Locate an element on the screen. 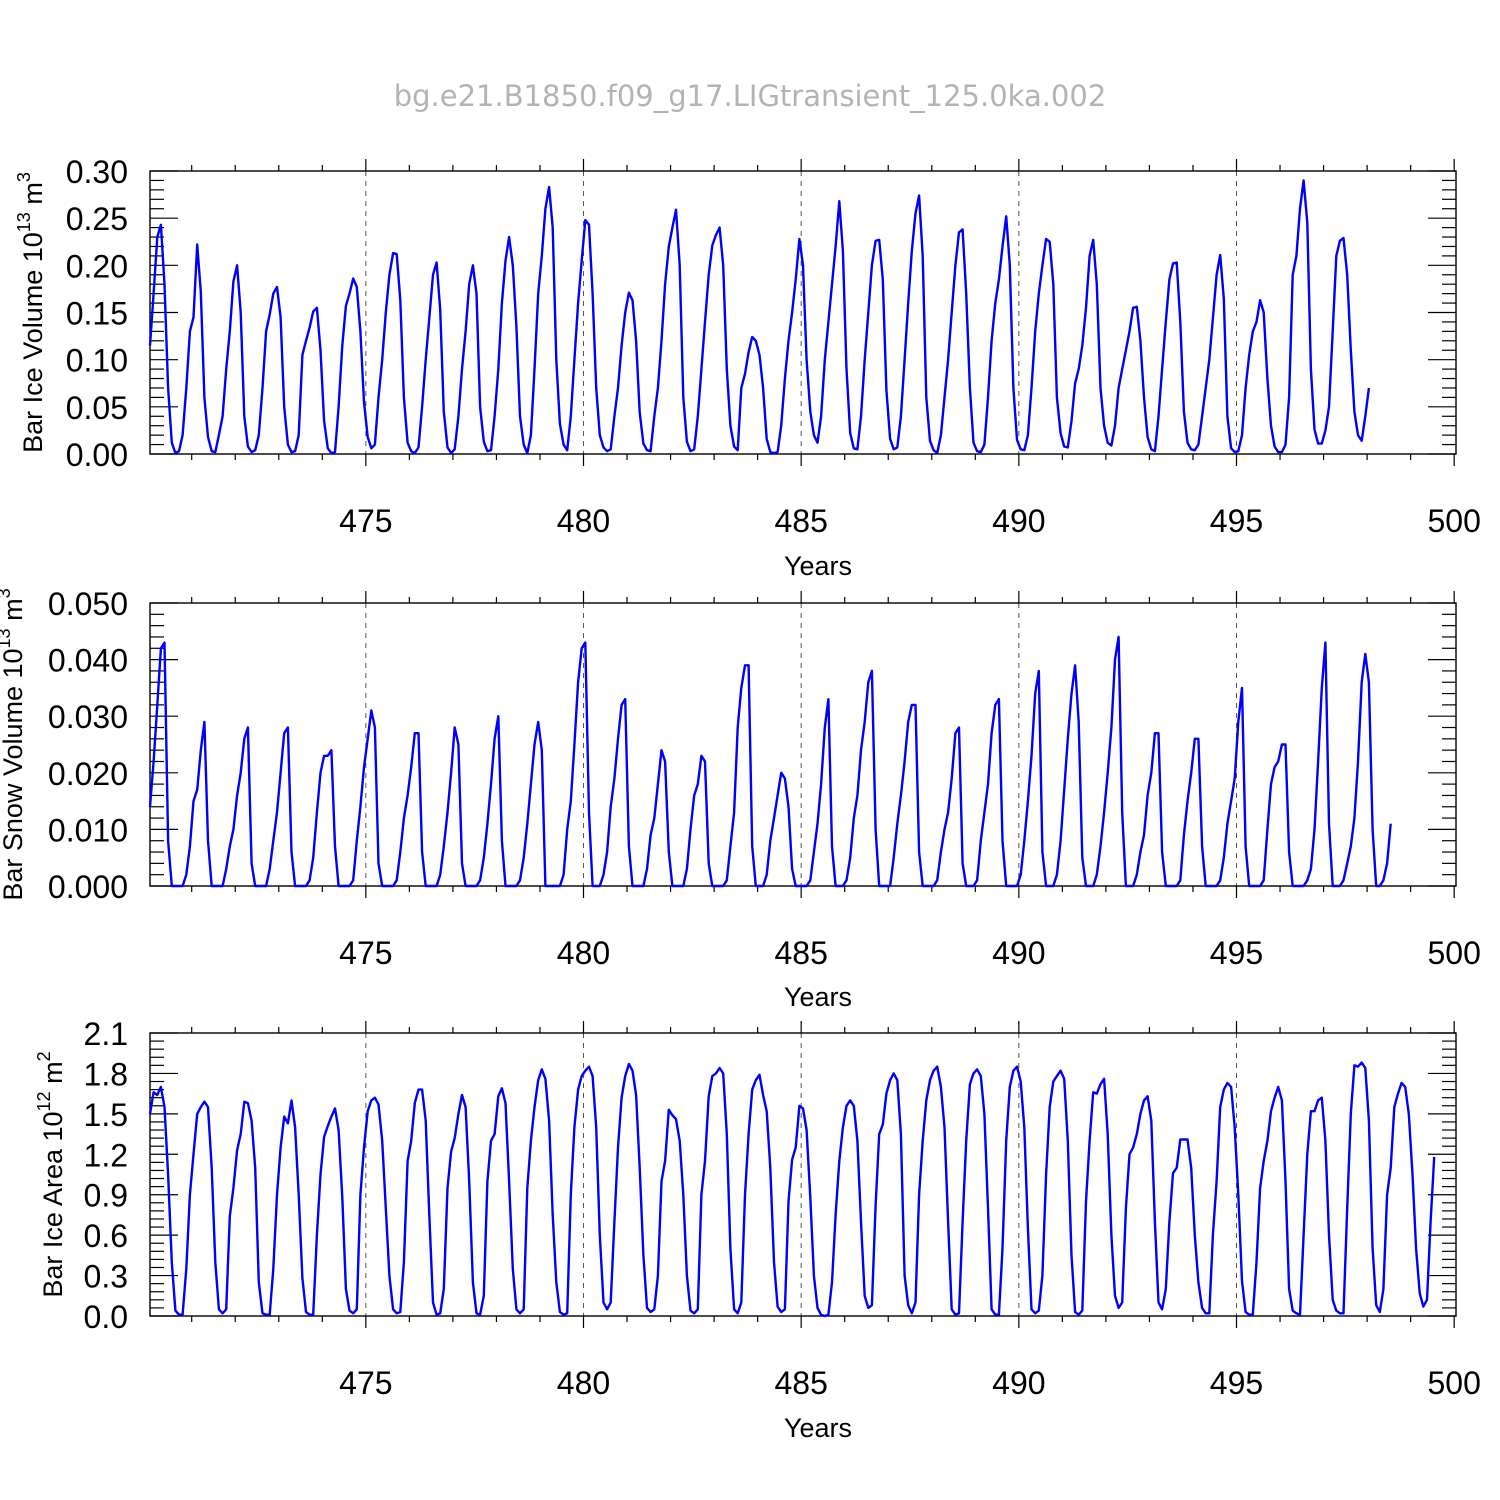  y-tick-label: 0.10 is located at coordinates (97, 361).